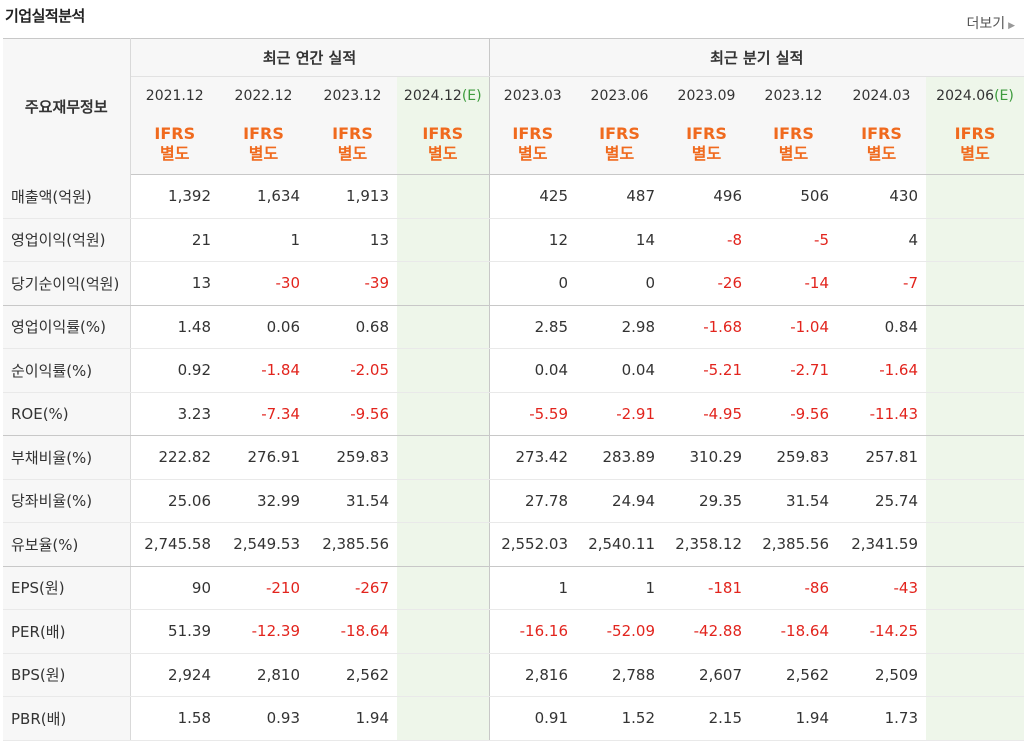 The image size is (1027, 742). I want to click on table-cell: 1.48, so click(174, 327).